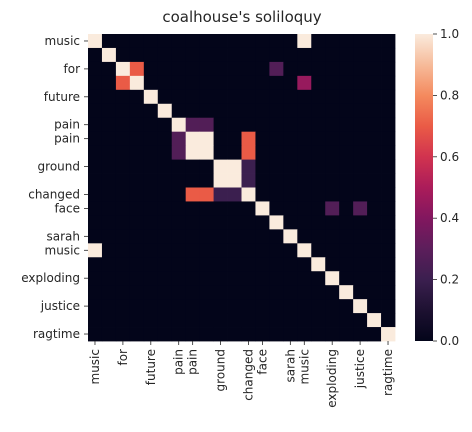  Describe the element at coordinates (449, 280) in the screenshot. I see `colorbar-tick-label: 0.2` at that location.